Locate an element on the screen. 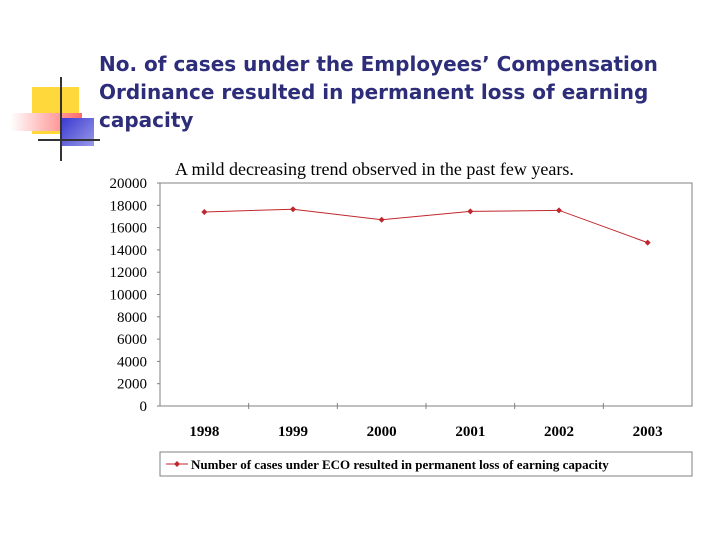 This screenshot has width=720, height=540. y-tick-label: 12000 is located at coordinates (129, 273).